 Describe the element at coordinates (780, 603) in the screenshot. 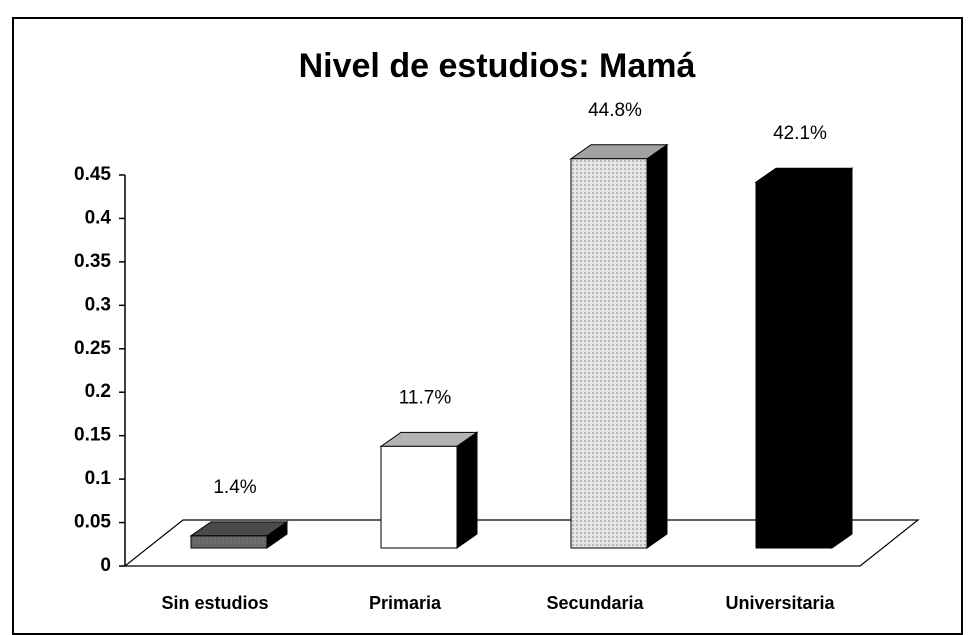

I see `x-tick-label: Universitaria` at that location.